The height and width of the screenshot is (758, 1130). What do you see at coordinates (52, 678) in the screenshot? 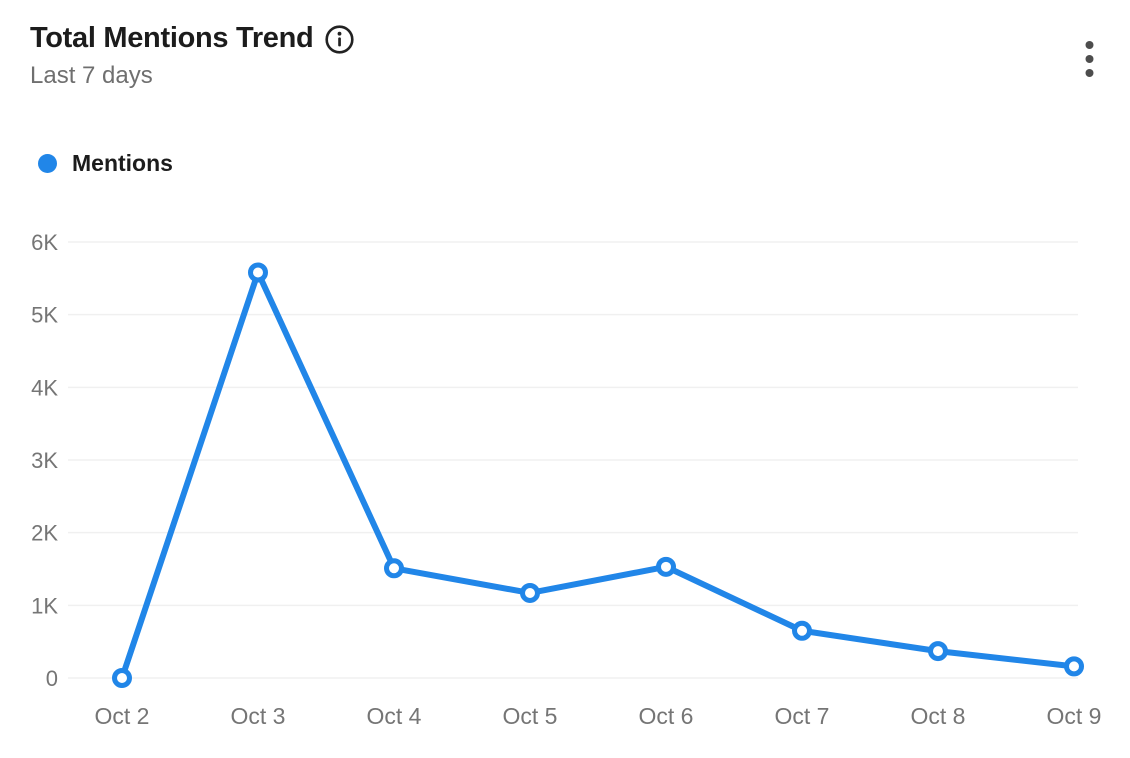
I see `y-axis-tick-label: 0` at bounding box center [52, 678].